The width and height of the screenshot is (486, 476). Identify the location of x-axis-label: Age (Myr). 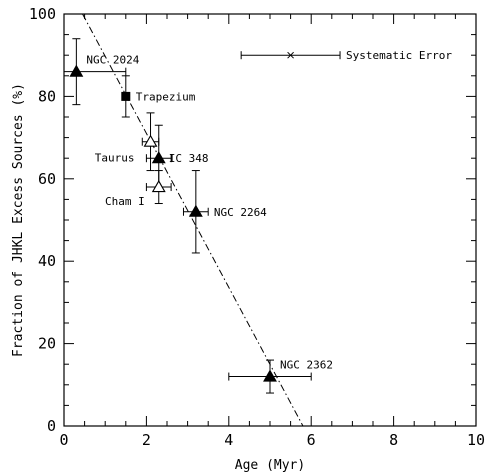
(270, 465).